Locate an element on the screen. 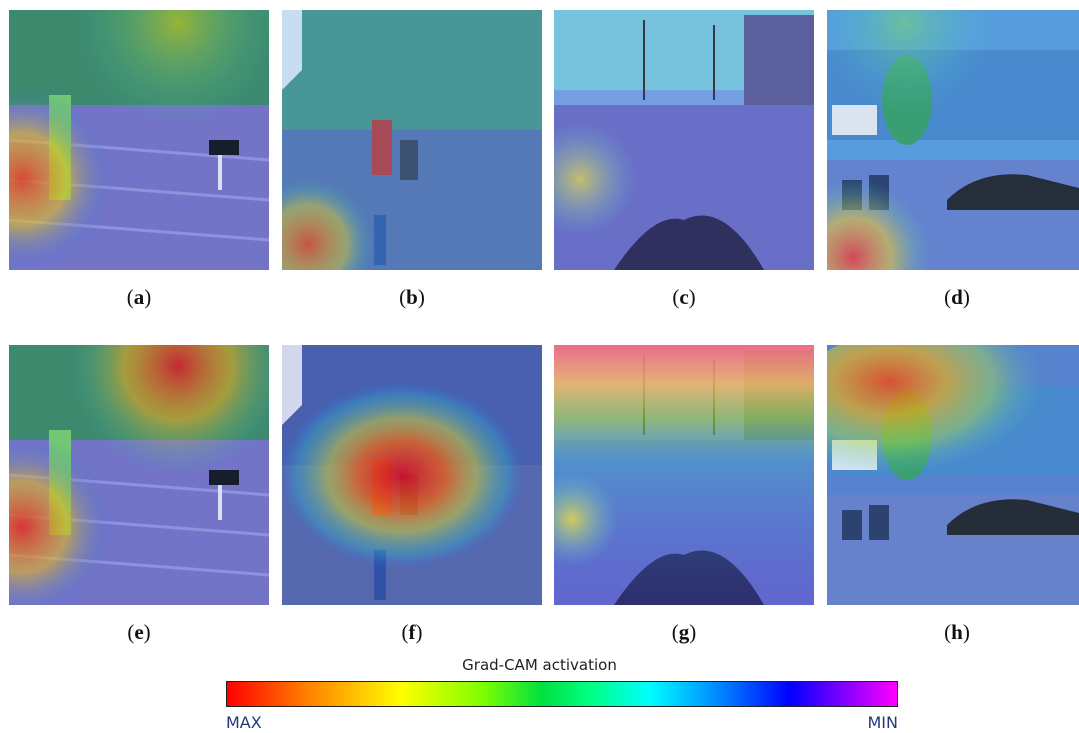 The image size is (1079, 733). panel-a is located at coordinates (139, 140).